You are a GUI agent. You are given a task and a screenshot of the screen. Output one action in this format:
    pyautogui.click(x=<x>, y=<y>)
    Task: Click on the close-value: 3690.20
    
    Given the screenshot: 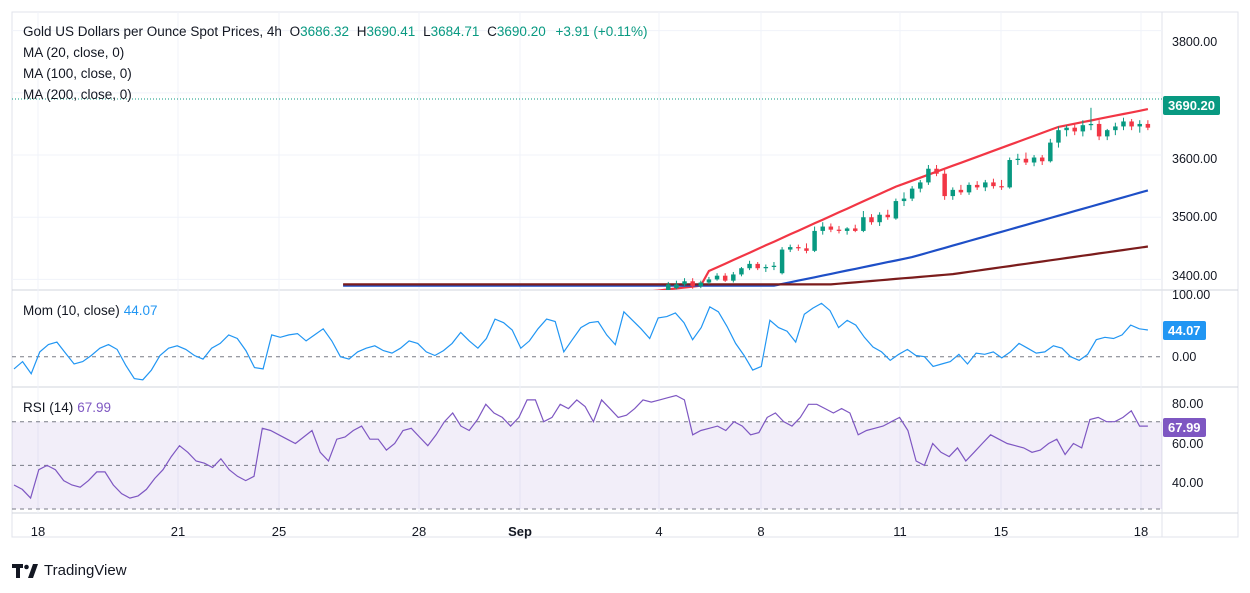 What is the action you would take?
    pyautogui.click(x=521, y=31)
    